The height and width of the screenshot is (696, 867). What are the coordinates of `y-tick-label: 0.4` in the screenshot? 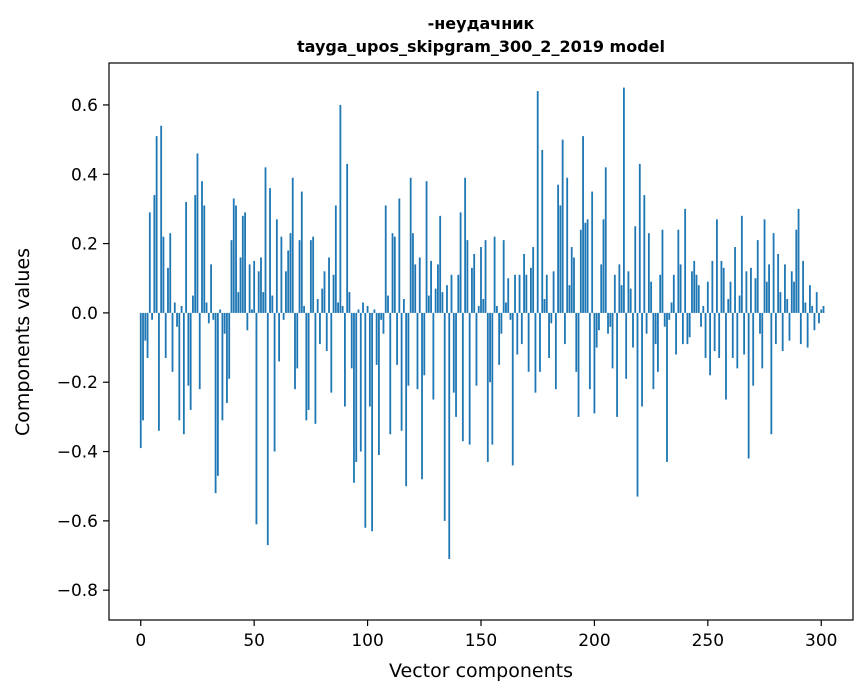 It's located at (84, 175).